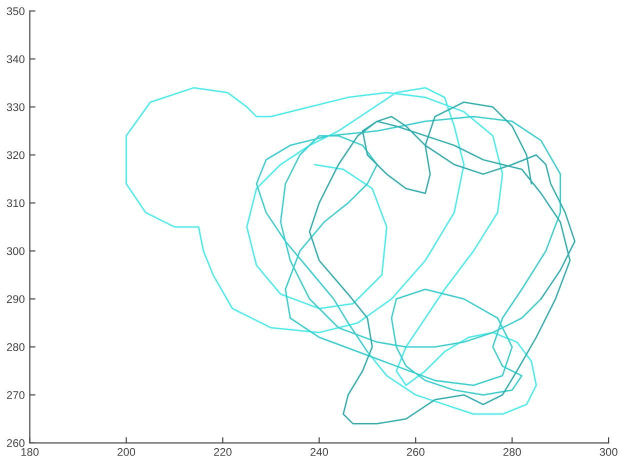 The height and width of the screenshot is (458, 621). What do you see at coordinates (15, 443) in the screenshot?
I see `y-tick-label: 260` at bounding box center [15, 443].